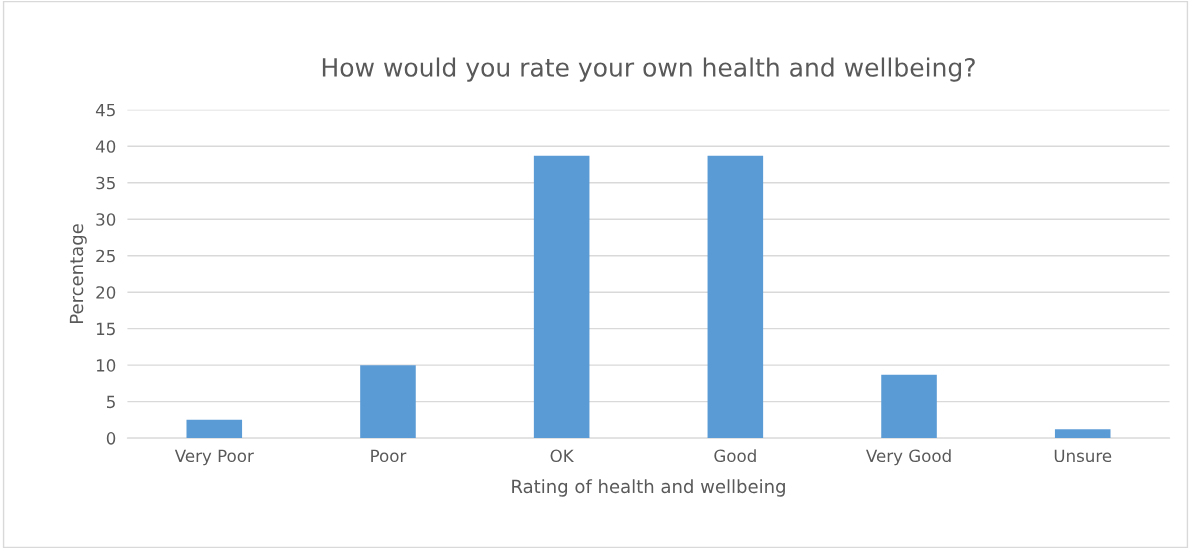 The height and width of the screenshot is (549, 1191). I want to click on x-tick-label: Very Good, so click(908, 457).